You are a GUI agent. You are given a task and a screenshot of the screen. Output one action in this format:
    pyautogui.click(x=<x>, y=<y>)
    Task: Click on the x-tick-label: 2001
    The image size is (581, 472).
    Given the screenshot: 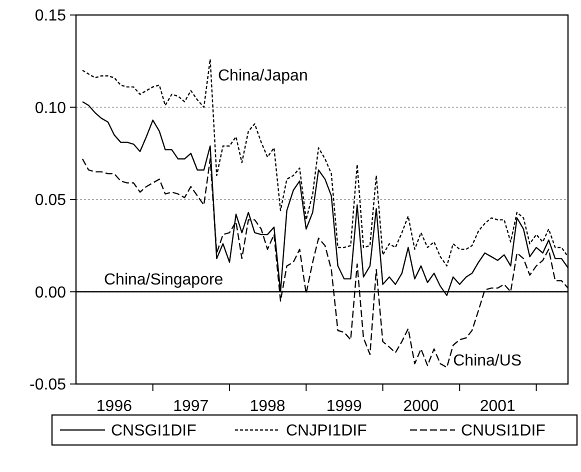 What is the action you would take?
    pyautogui.click(x=498, y=406)
    